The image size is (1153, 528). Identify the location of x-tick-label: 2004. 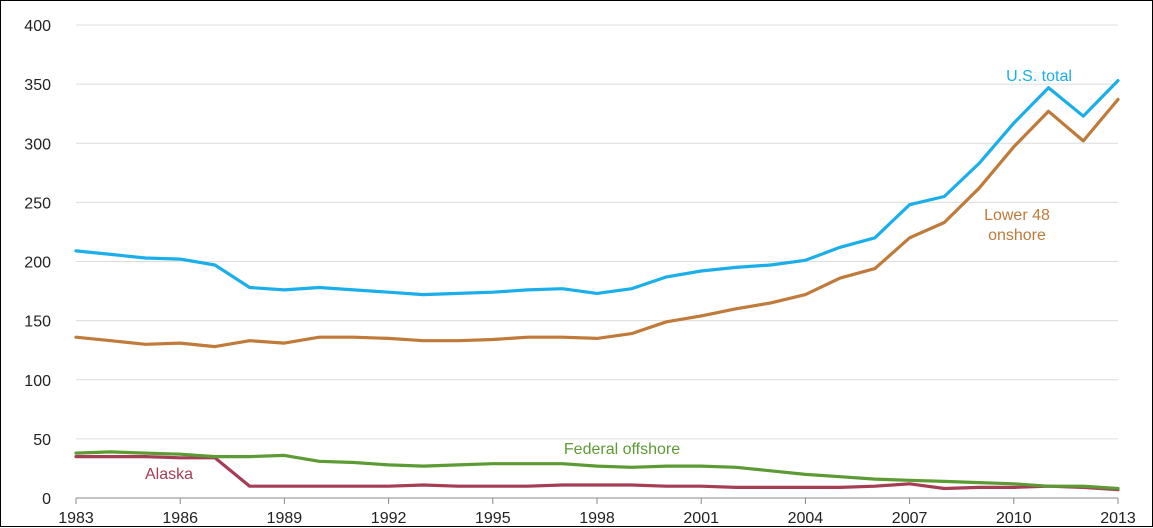
(806, 518).